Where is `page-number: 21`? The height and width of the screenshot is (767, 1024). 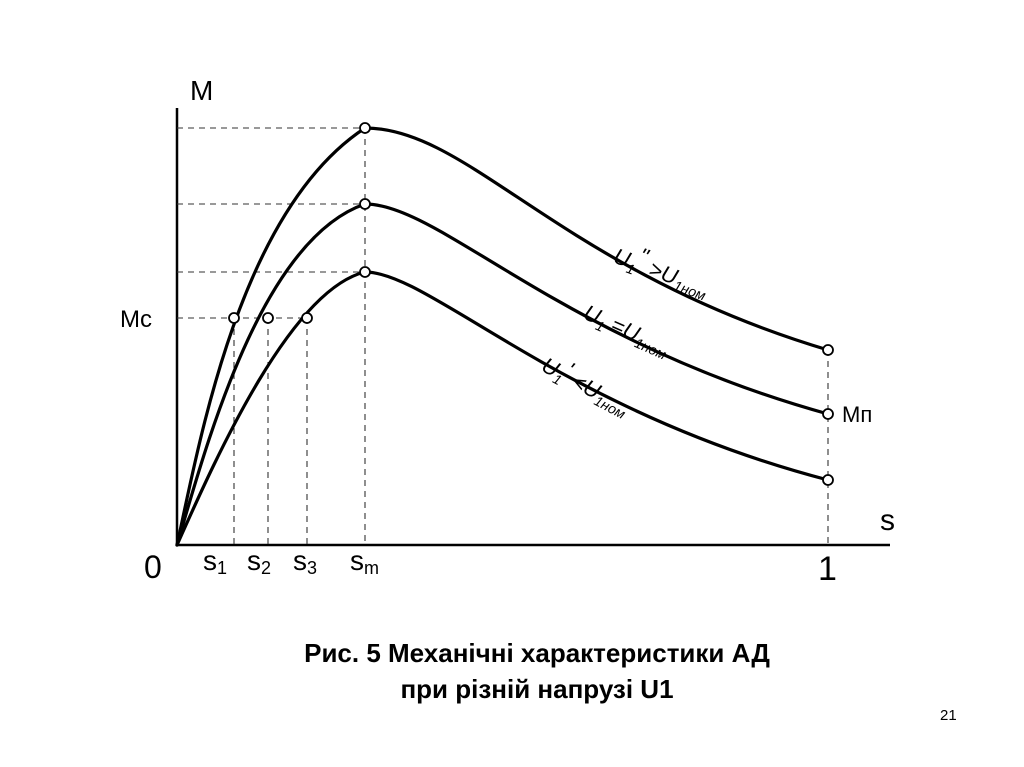 page-number: 21 is located at coordinates (948, 715).